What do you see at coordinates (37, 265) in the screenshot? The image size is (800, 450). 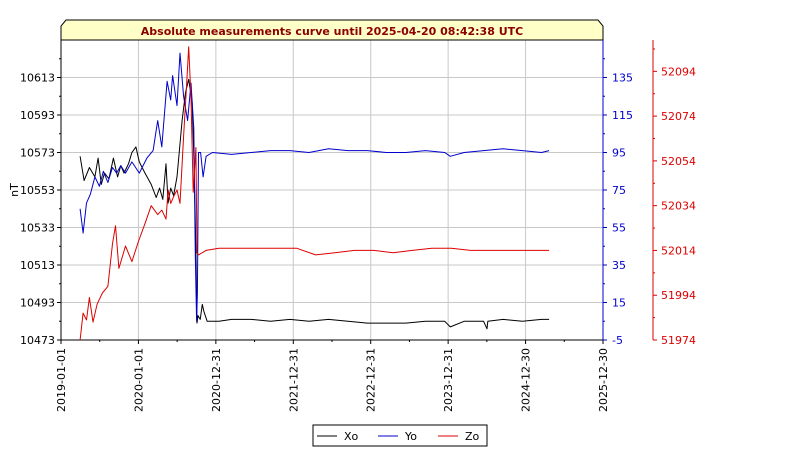 I see `left-axis-tick-label: 10513` at bounding box center [37, 265].